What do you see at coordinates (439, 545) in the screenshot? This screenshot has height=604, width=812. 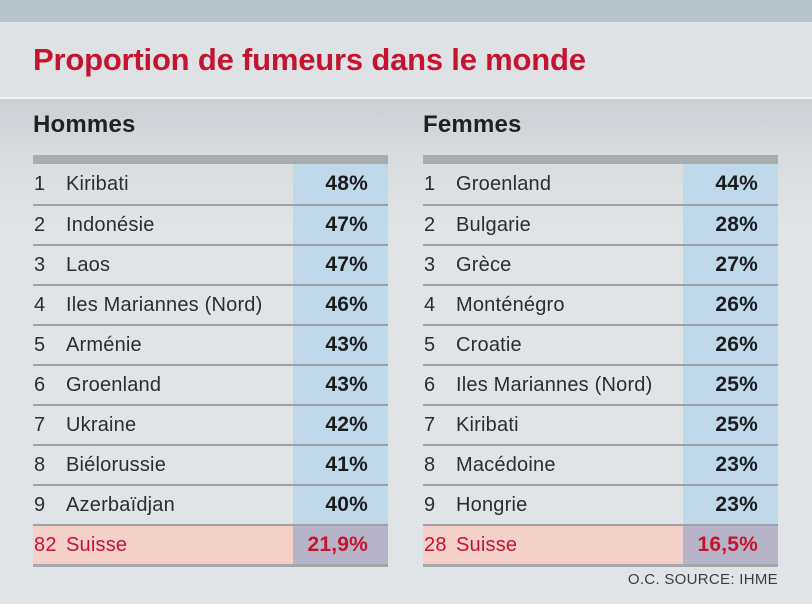 I see `row-rank: 28` at bounding box center [439, 545].